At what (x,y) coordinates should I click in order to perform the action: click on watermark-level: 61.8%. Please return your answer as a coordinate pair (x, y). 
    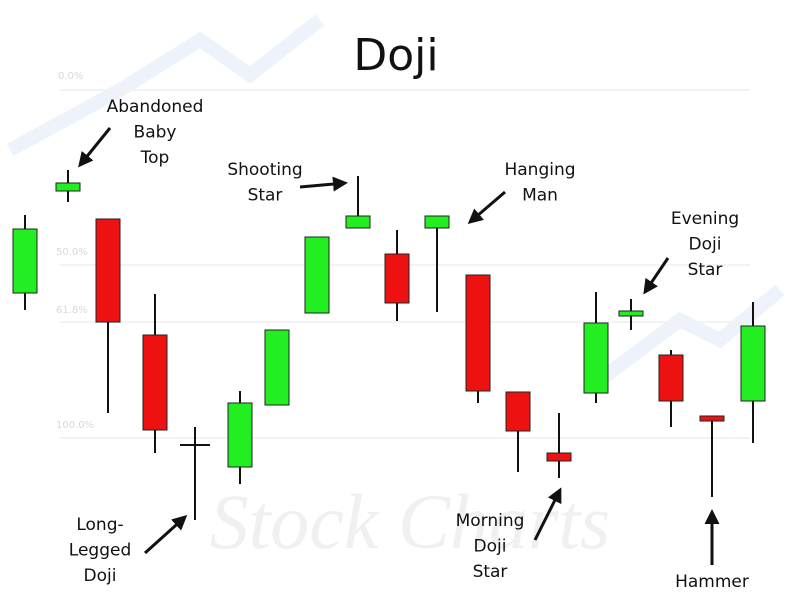
    Looking at the image, I should click on (72, 310).